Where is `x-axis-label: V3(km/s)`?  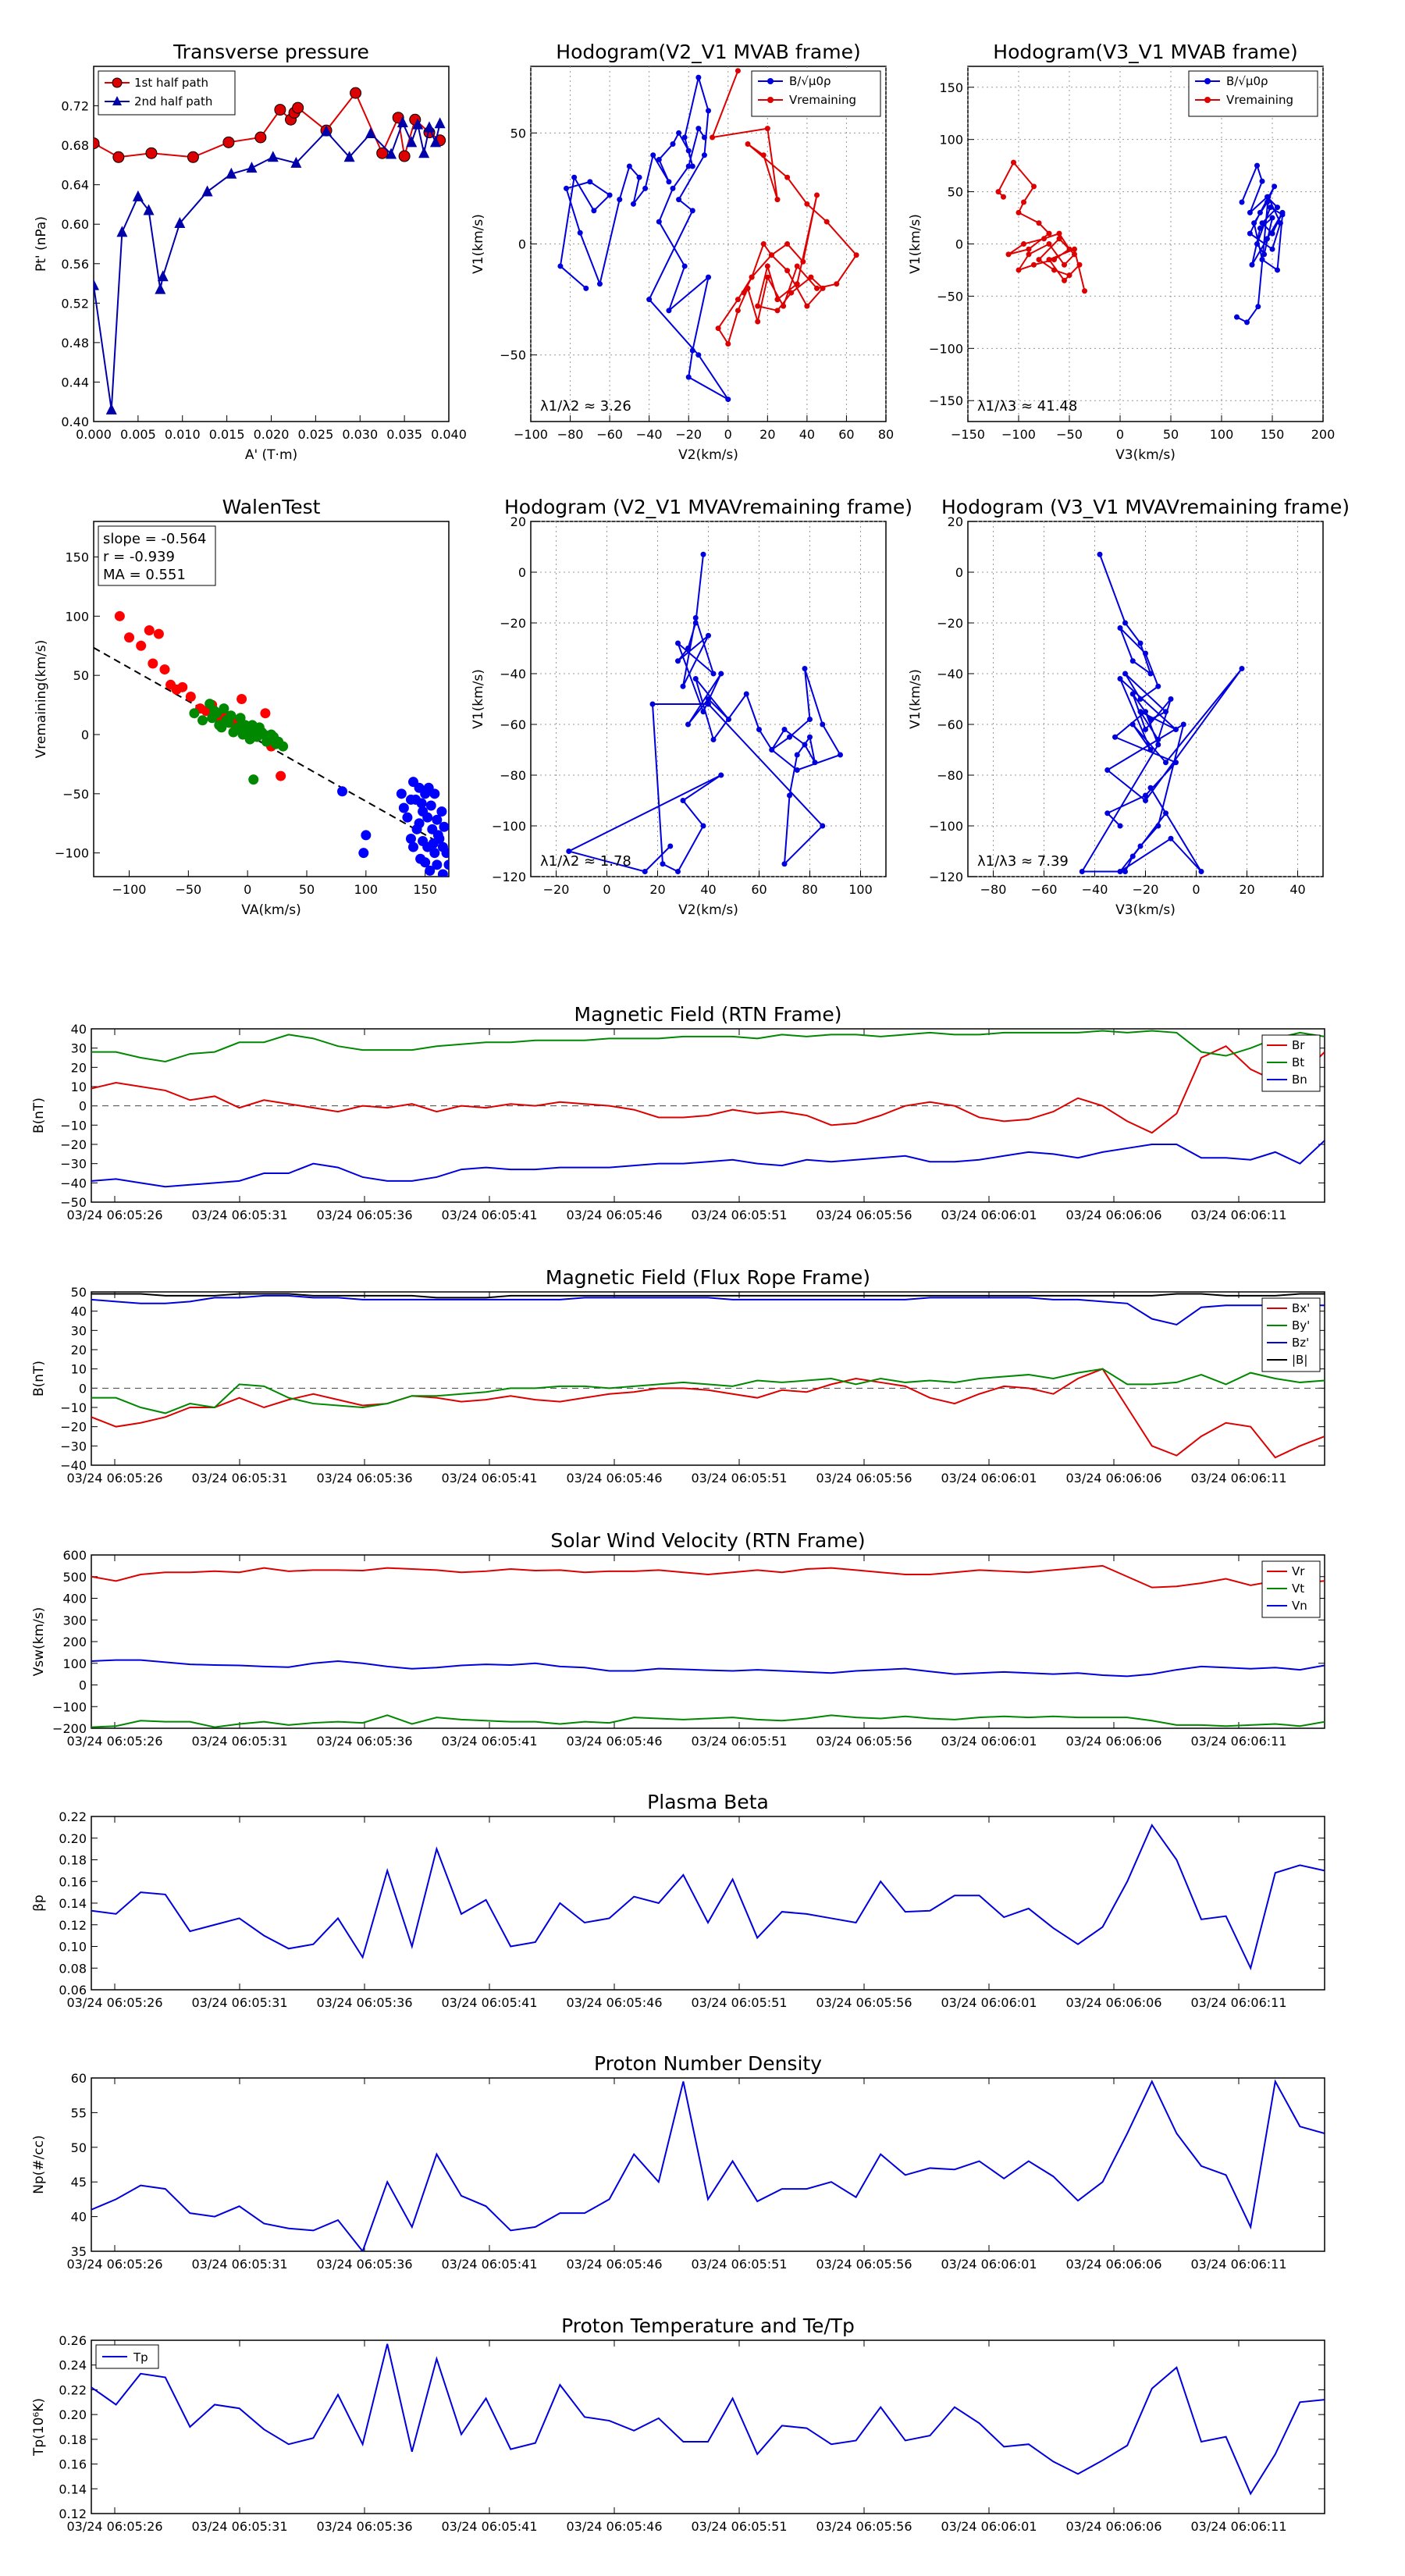 x-axis-label: V3(km/s) is located at coordinates (1146, 455).